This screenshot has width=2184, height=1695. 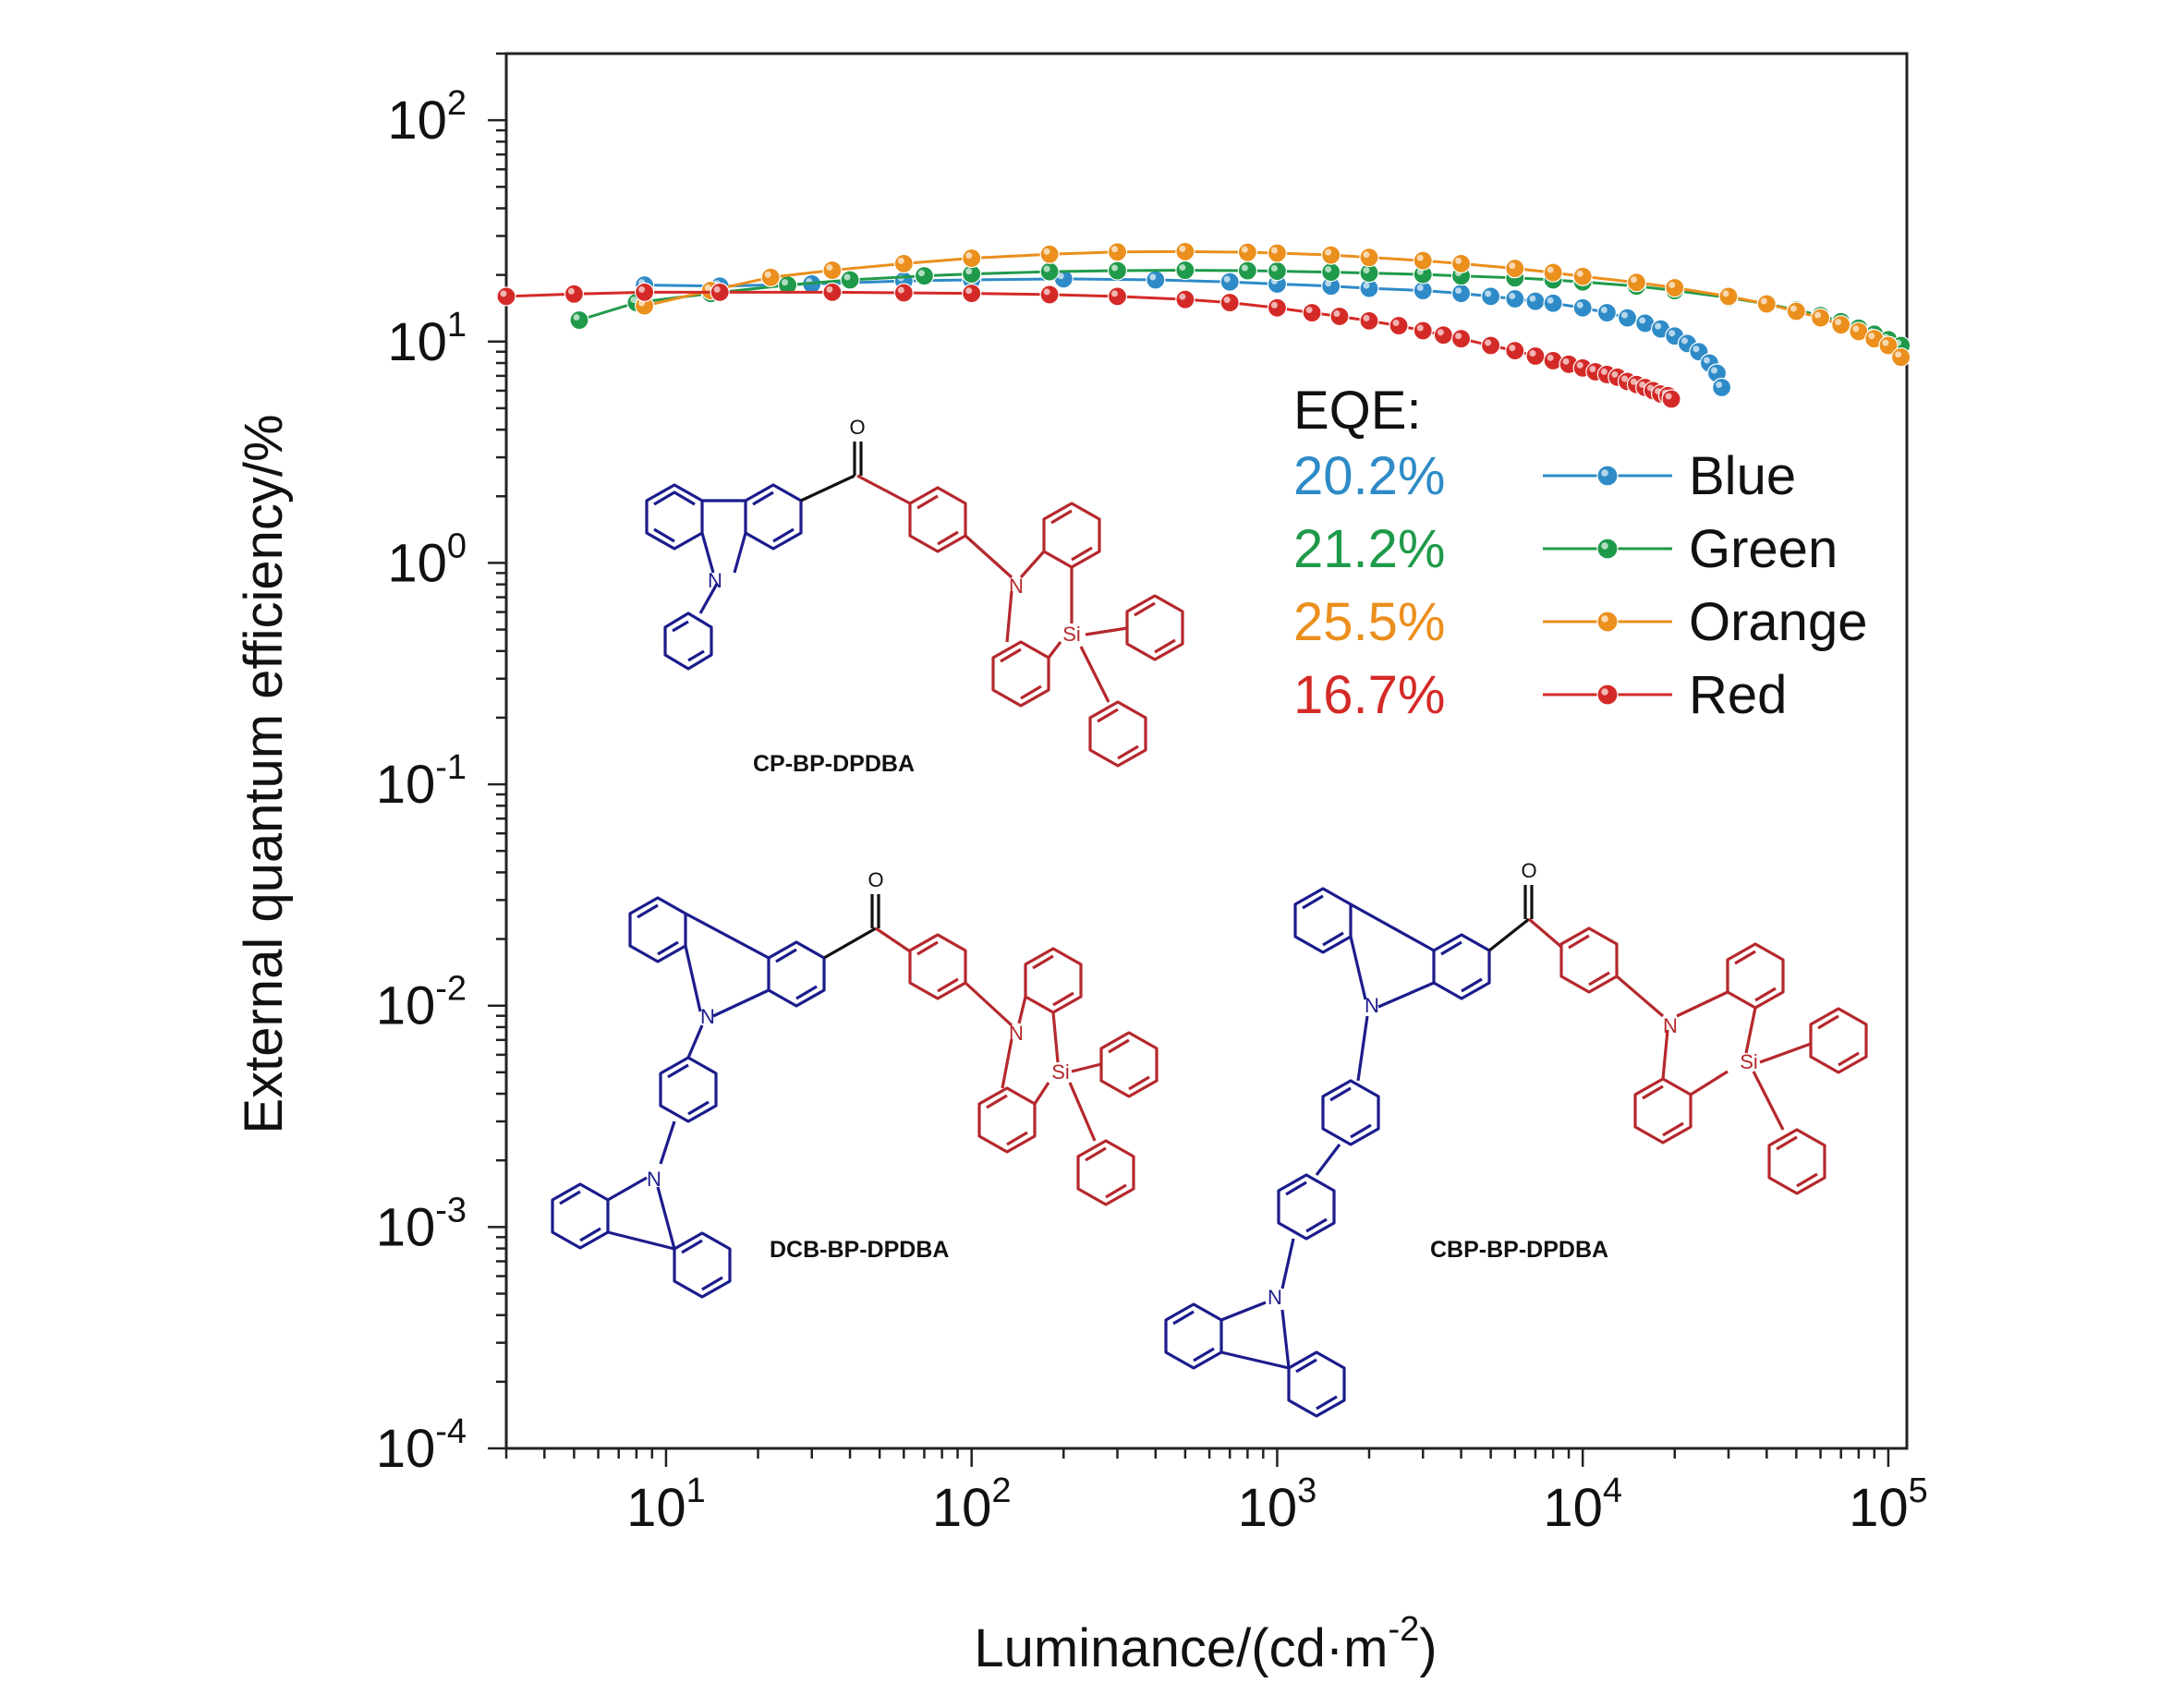 What do you see at coordinates (1275, 1297) in the screenshot?
I see `cbp-nitrogen-2-label: N` at bounding box center [1275, 1297].